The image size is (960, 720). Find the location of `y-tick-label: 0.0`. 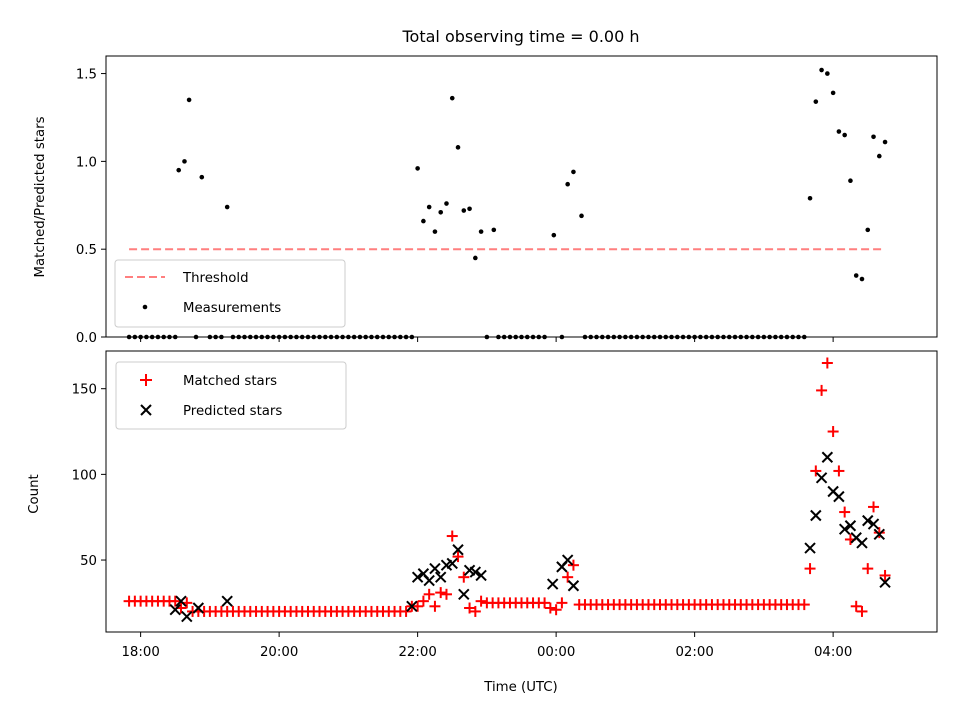

y-tick-label: 0.0 is located at coordinates (86, 338).